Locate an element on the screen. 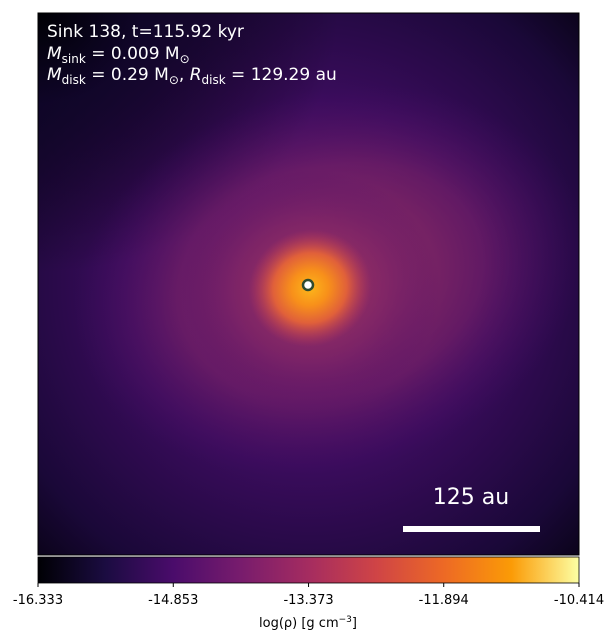  x-tick-label: -11.894 is located at coordinates (444, 600).